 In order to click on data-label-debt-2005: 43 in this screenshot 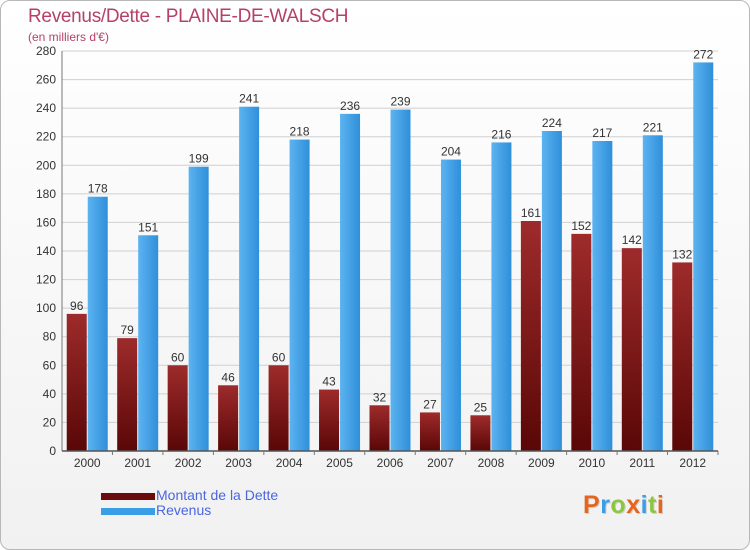, I will do `click(329, 382)`.